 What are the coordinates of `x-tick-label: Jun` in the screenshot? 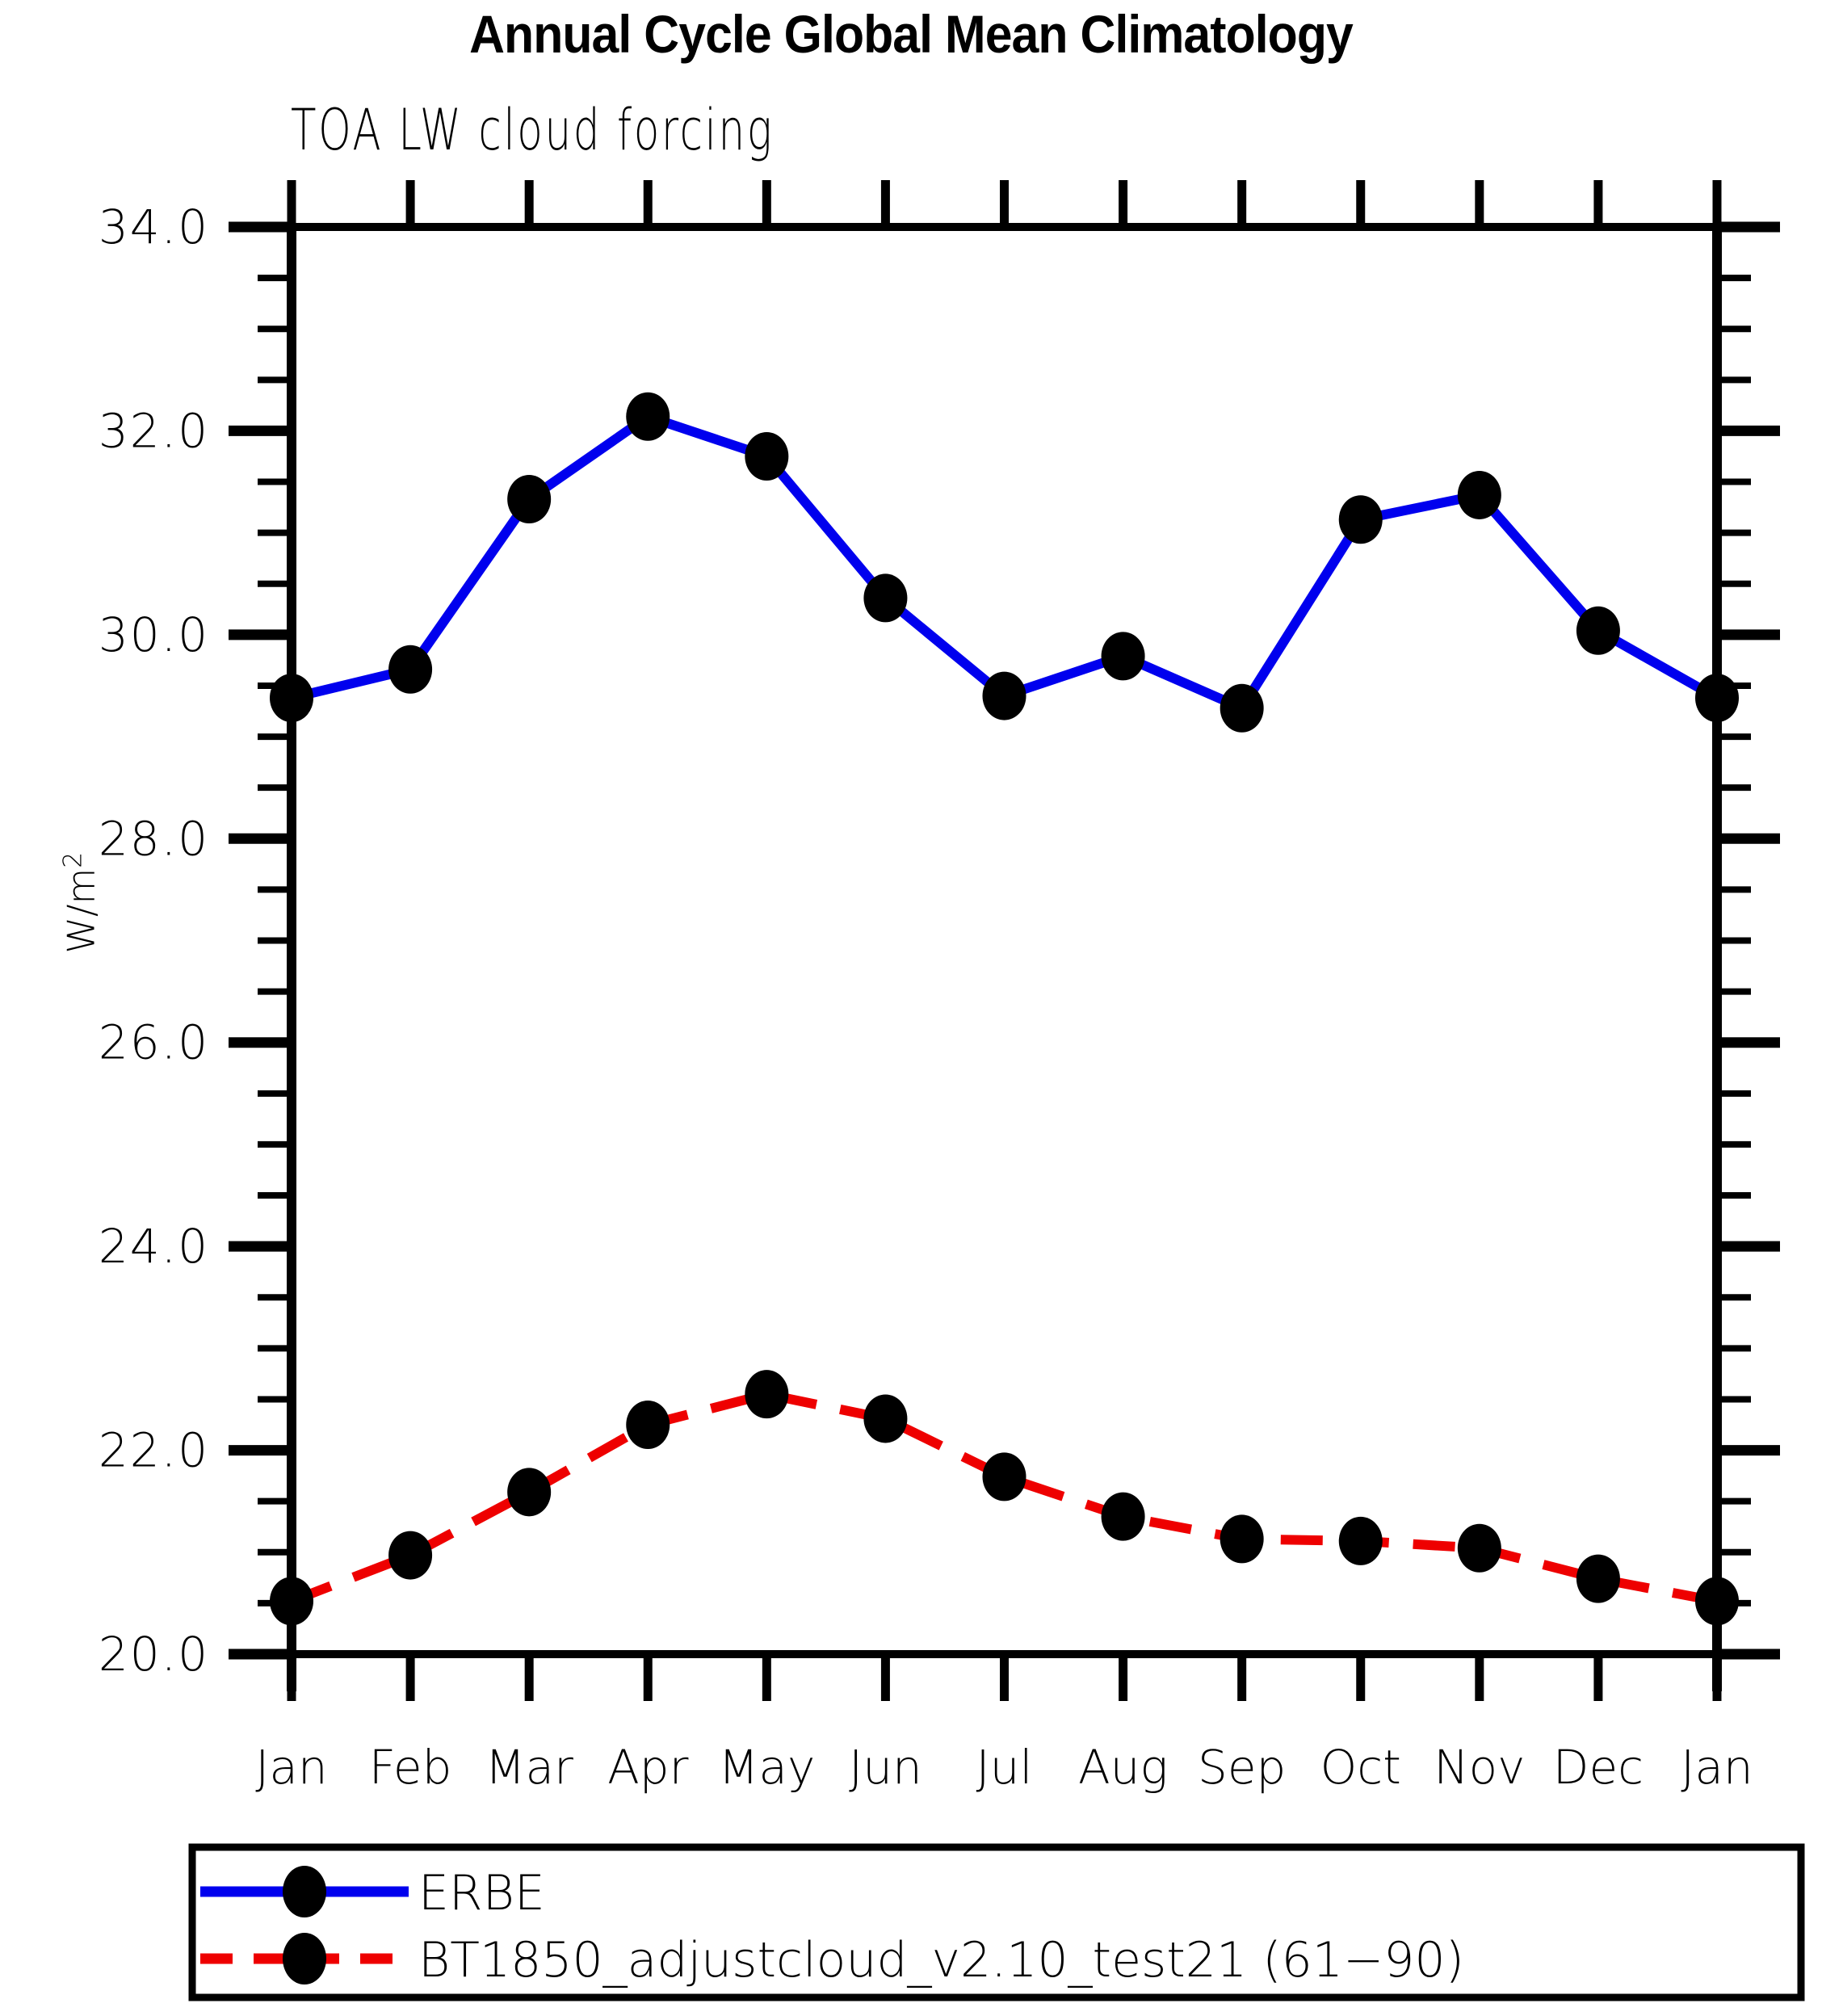 It's located at (885, 1768).